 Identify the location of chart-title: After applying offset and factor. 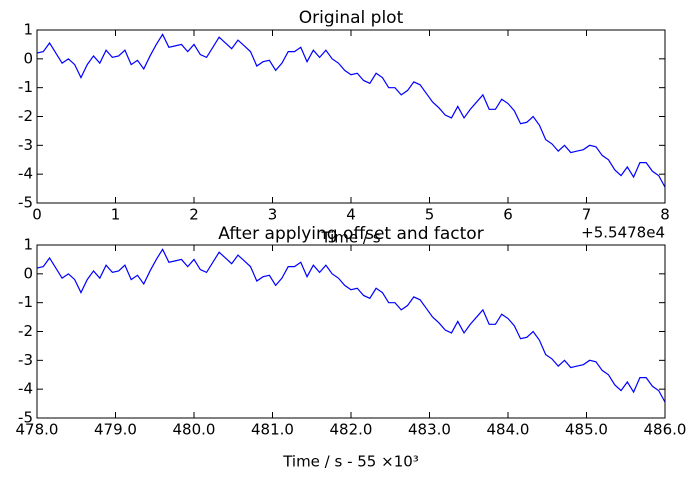
(350, 234).